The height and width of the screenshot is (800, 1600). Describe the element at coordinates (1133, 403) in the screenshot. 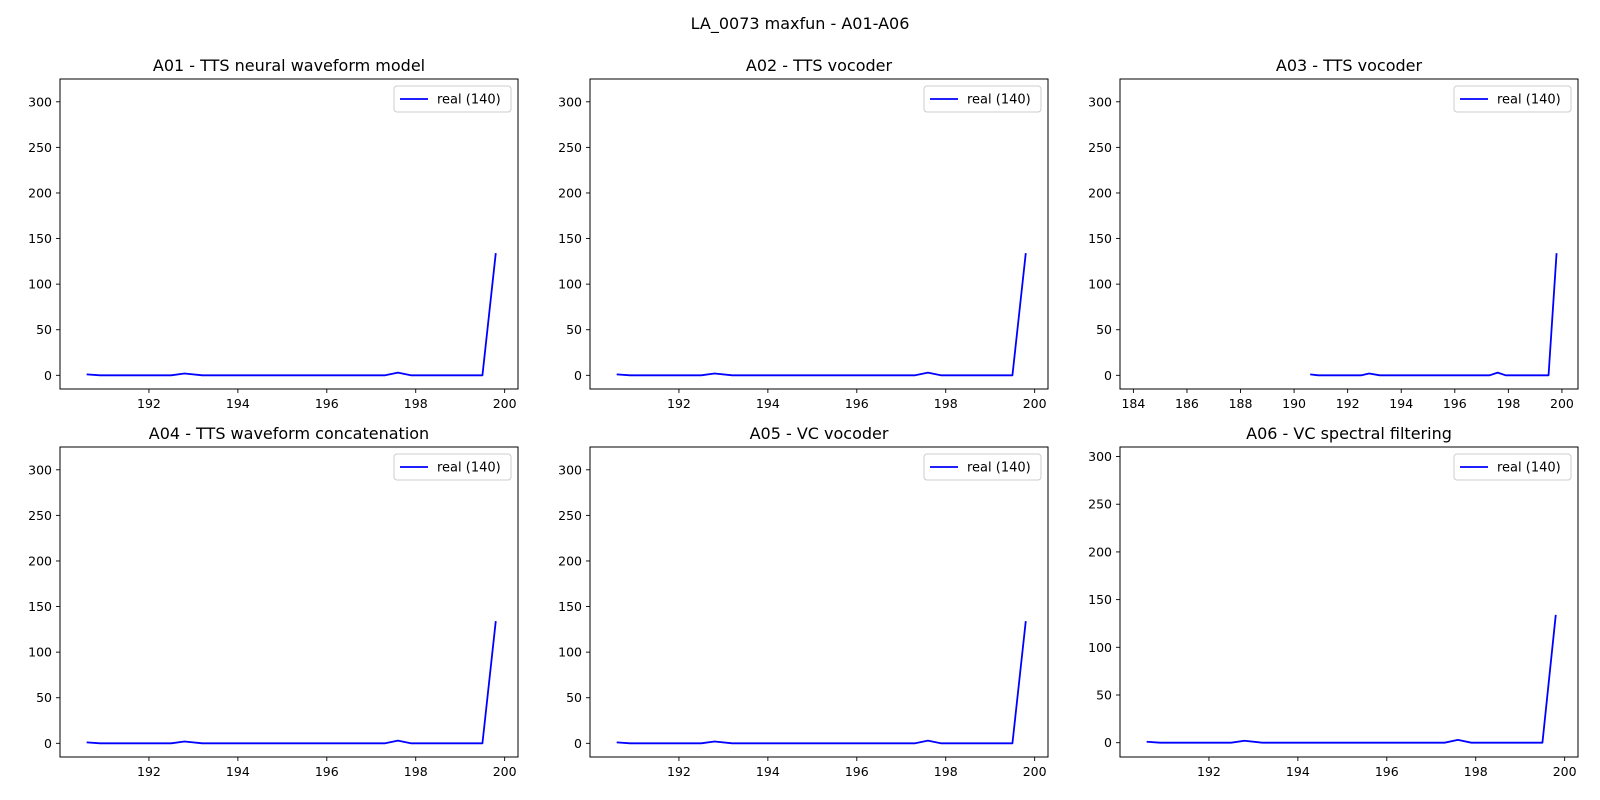

I see `x-tick-label: 184` at that location.